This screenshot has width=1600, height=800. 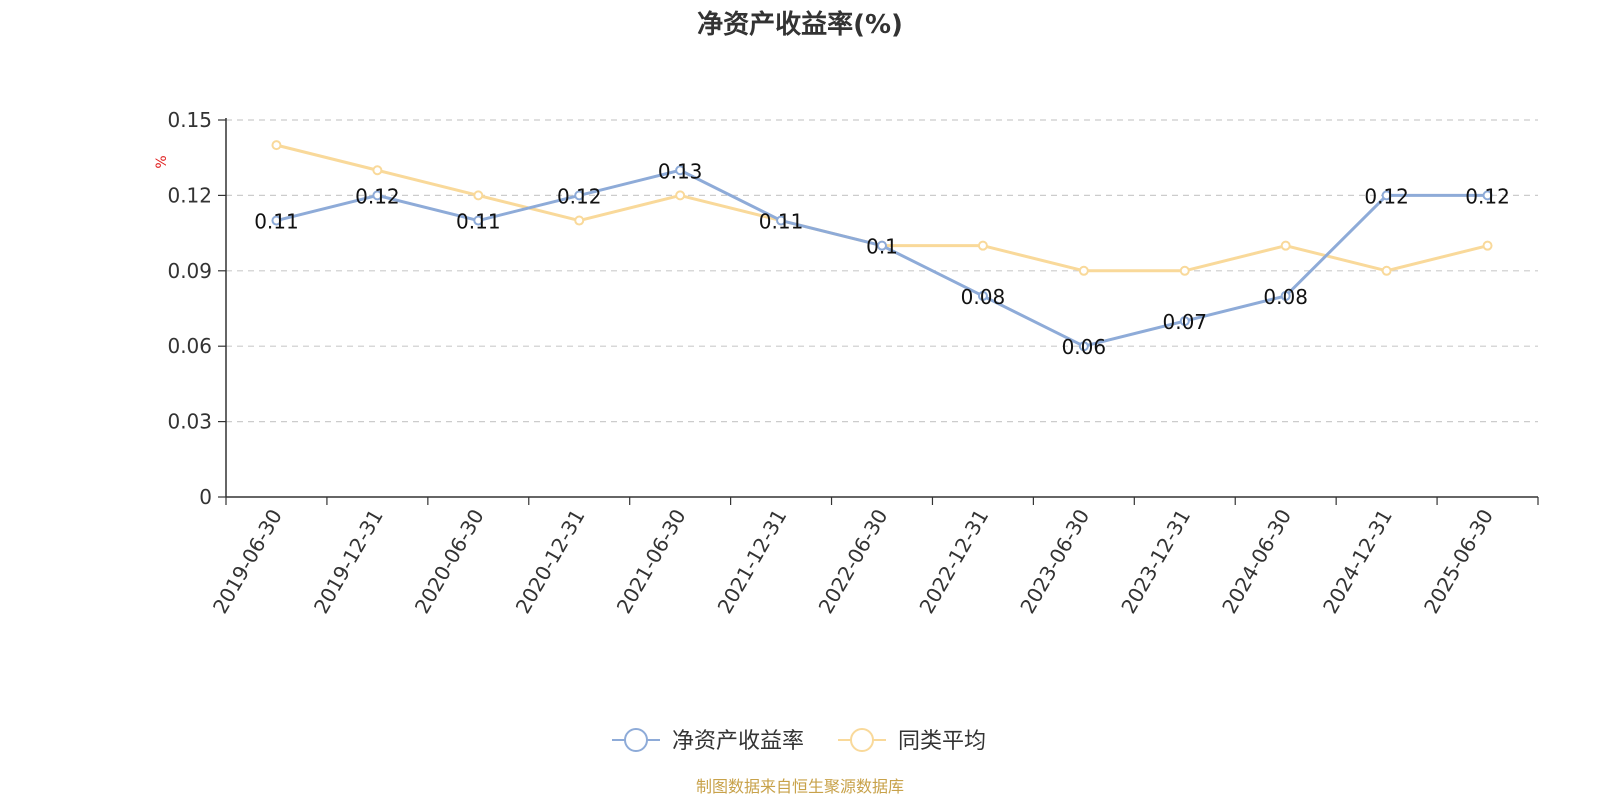 I want to click on data-label-roe: 0.13, so click(x=680, y=171).